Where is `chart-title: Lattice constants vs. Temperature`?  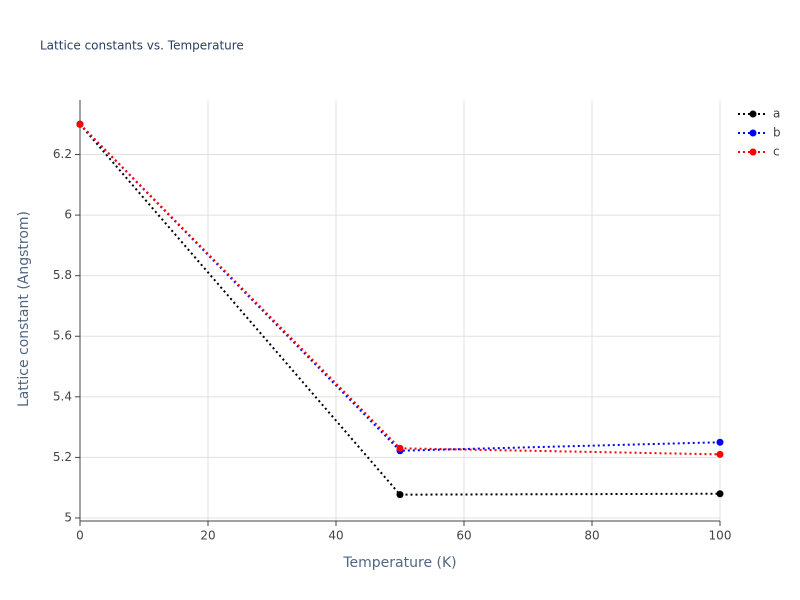
chart-title: Lattice constants vs. Temperature is located at coordinates (142, 46).